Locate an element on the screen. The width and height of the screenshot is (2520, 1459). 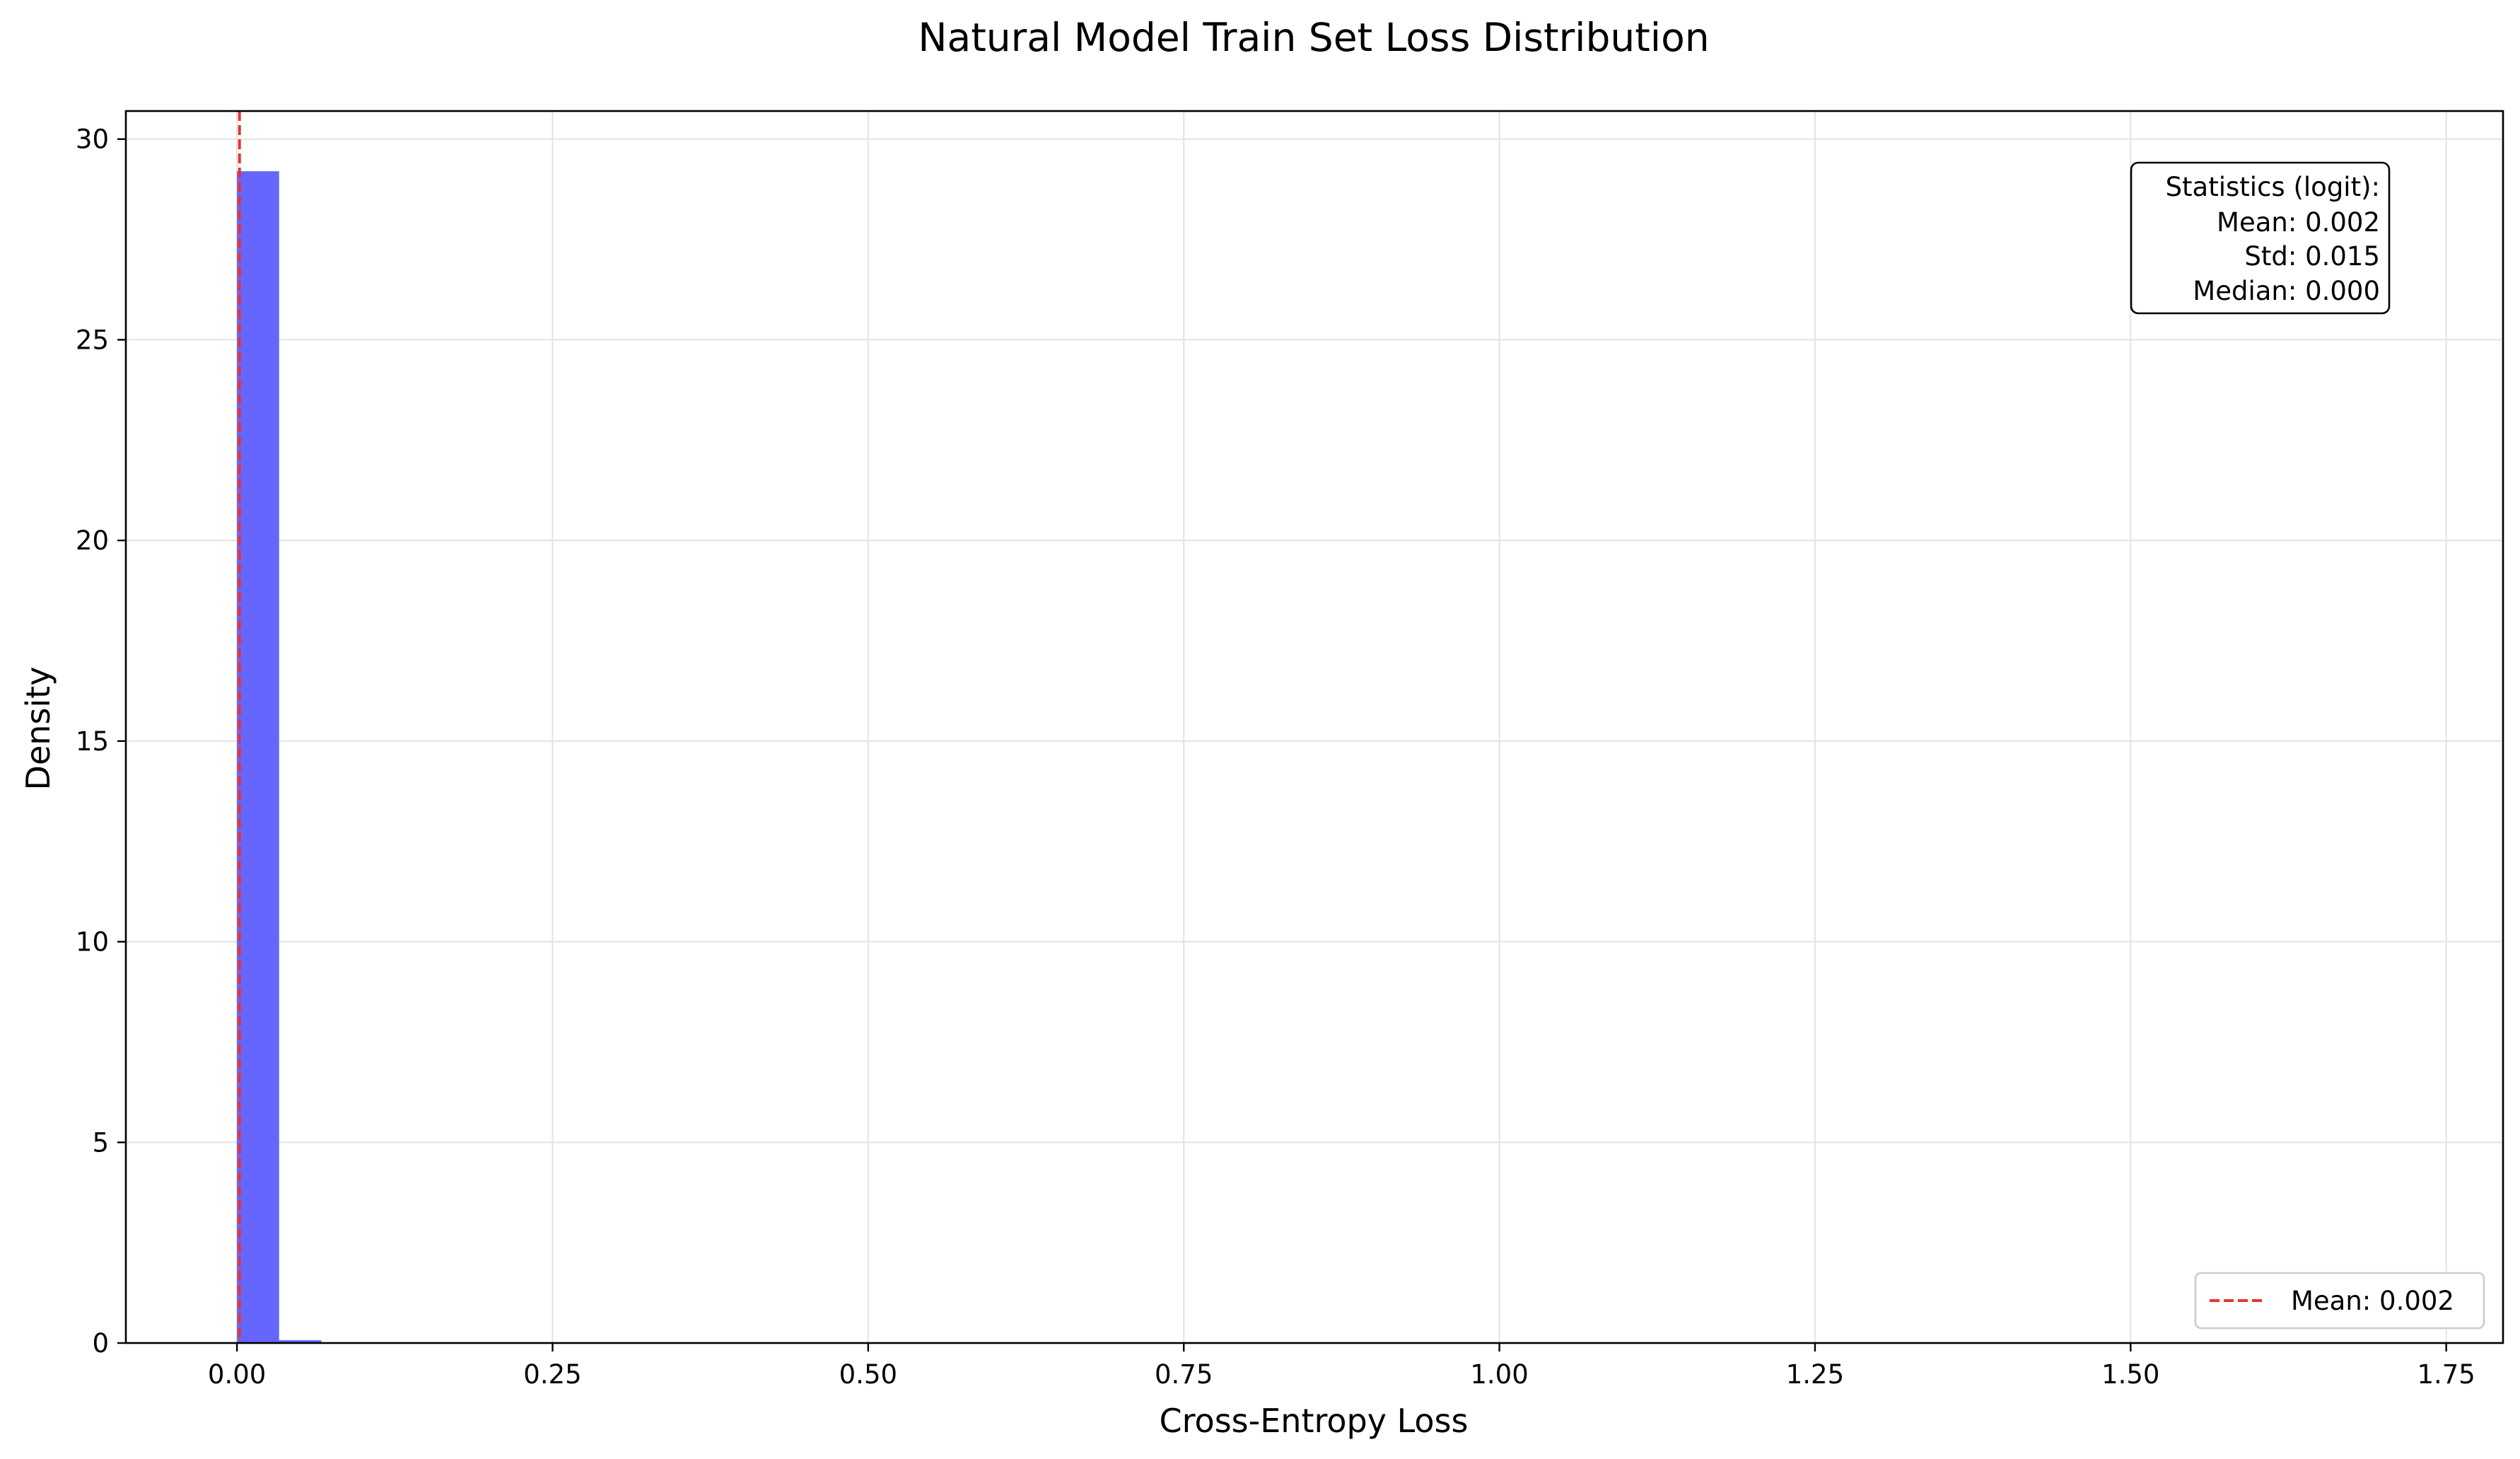
y-tick-label: 30 is located at coordinates (93, 139).